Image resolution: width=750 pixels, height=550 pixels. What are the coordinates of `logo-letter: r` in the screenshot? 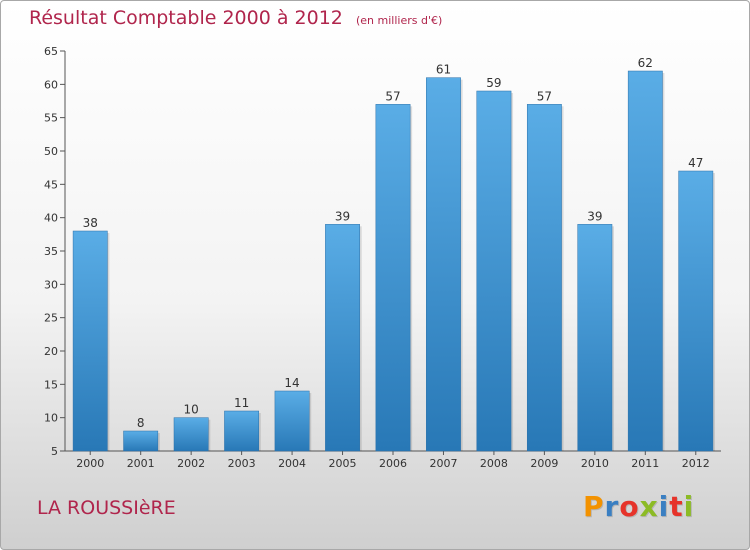 It's located at (612, 506).